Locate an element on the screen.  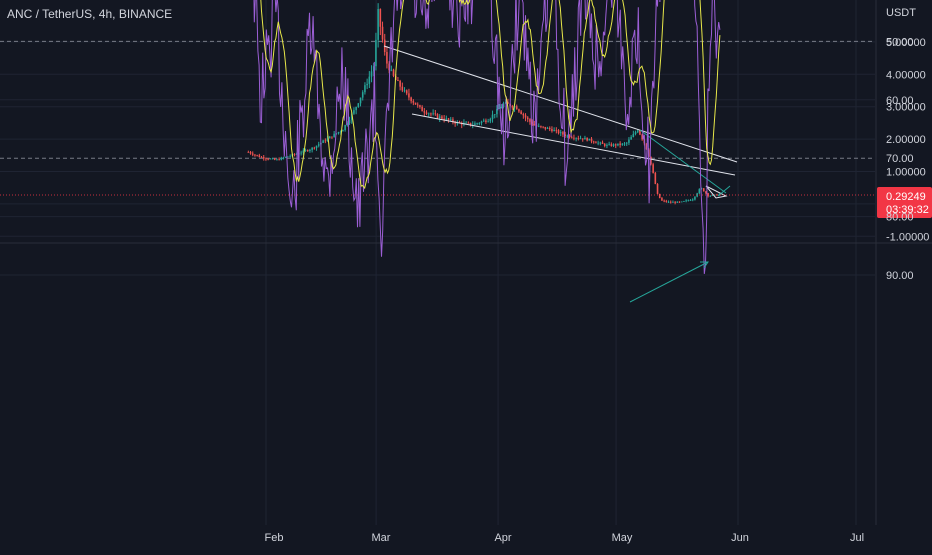
symbol-title: ANC / TetherUS, 4h, BINANCE is located at coordinates (90, 14).